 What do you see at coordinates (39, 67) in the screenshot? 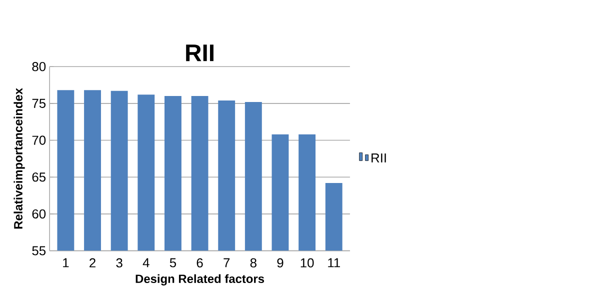
I see `y-tick-label: 80` at bounding box center [39, 67].